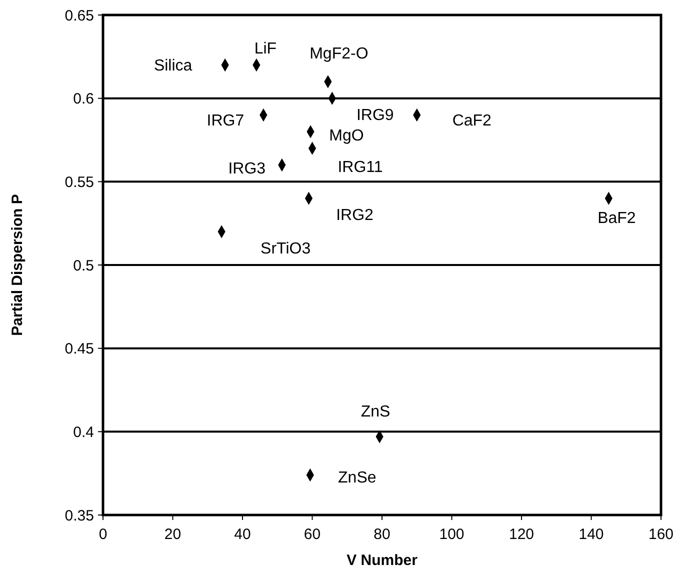  Describe the element at coordinates (79, 182) in the screenshot. I see `y-tick-label: 0.55` at that location.